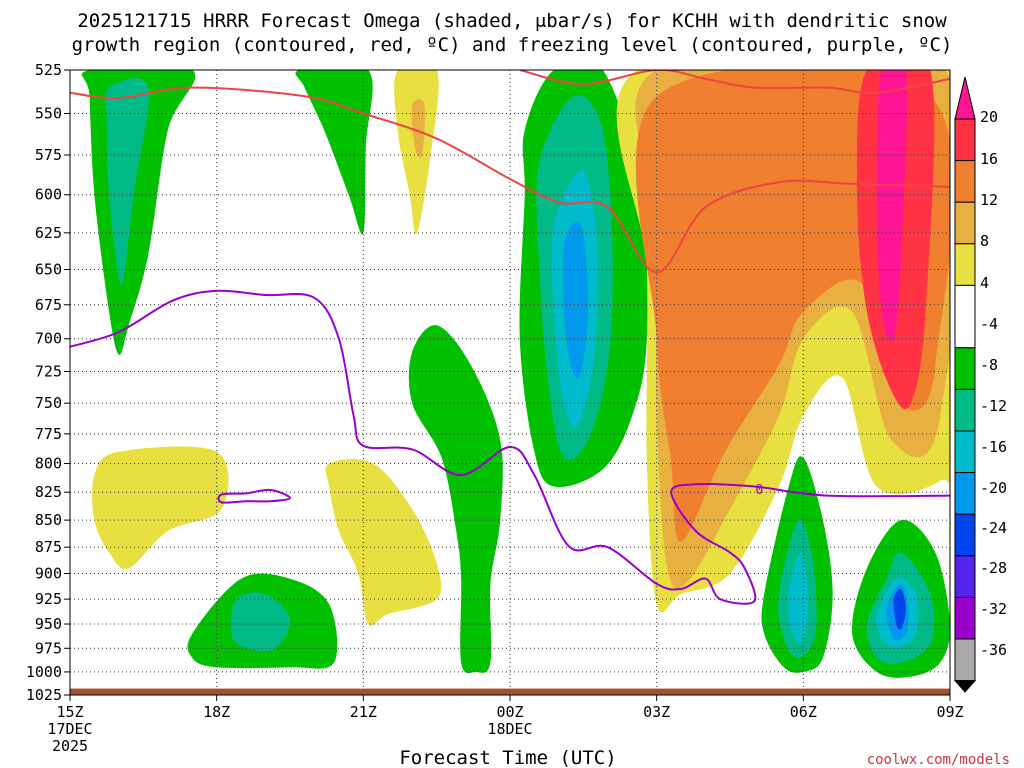  I want to click on x-tick-sublabel-15Z: 17DEC, so click(69, 729).